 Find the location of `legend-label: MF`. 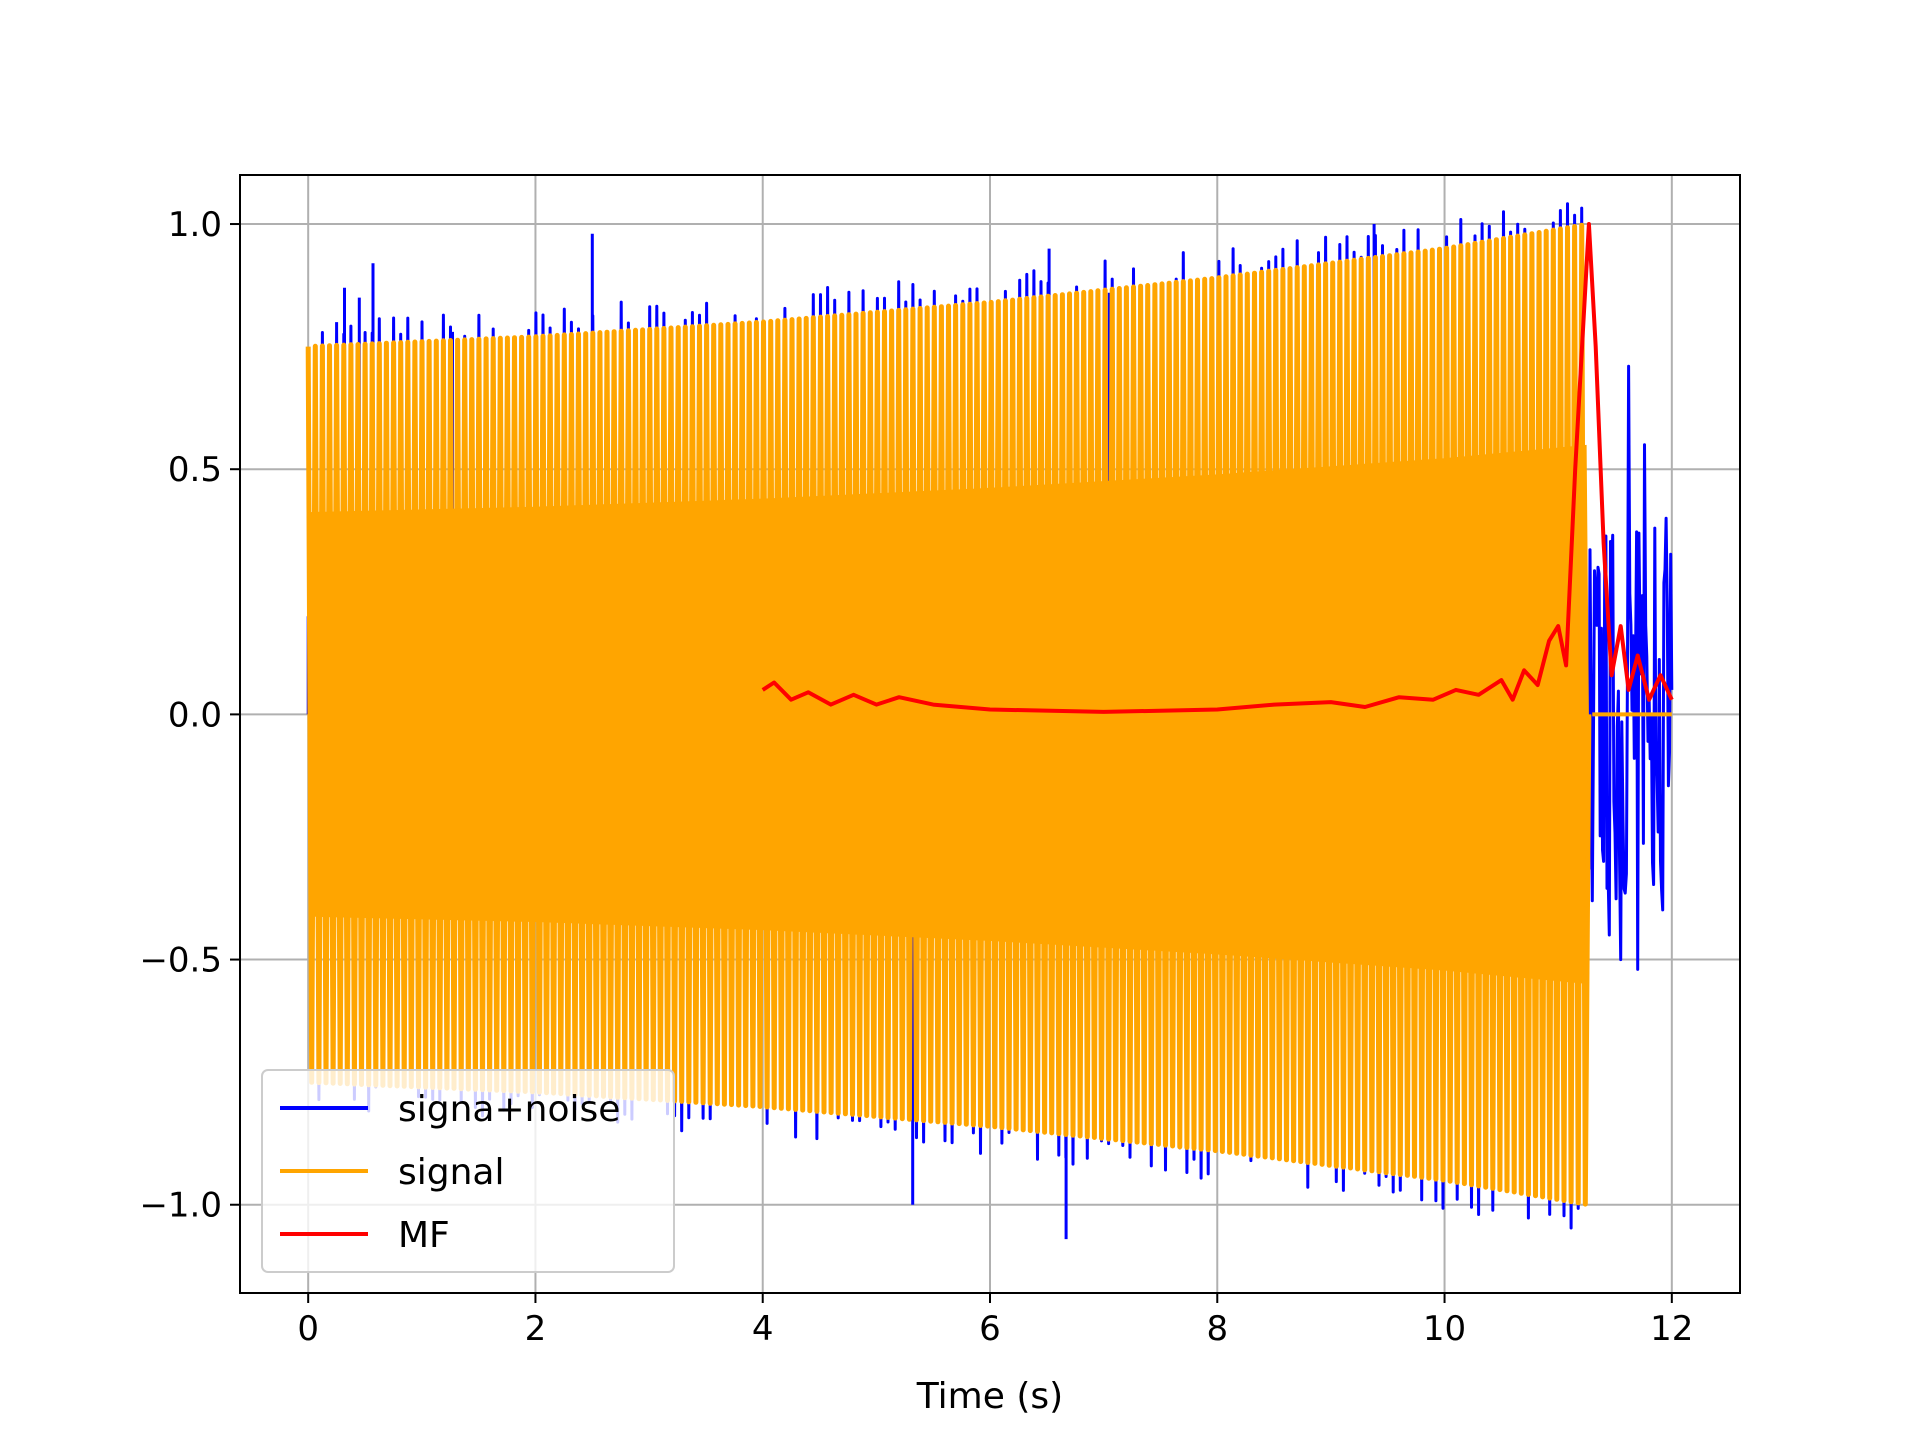

legend-label: MF is located at coordinates (424, 1235).